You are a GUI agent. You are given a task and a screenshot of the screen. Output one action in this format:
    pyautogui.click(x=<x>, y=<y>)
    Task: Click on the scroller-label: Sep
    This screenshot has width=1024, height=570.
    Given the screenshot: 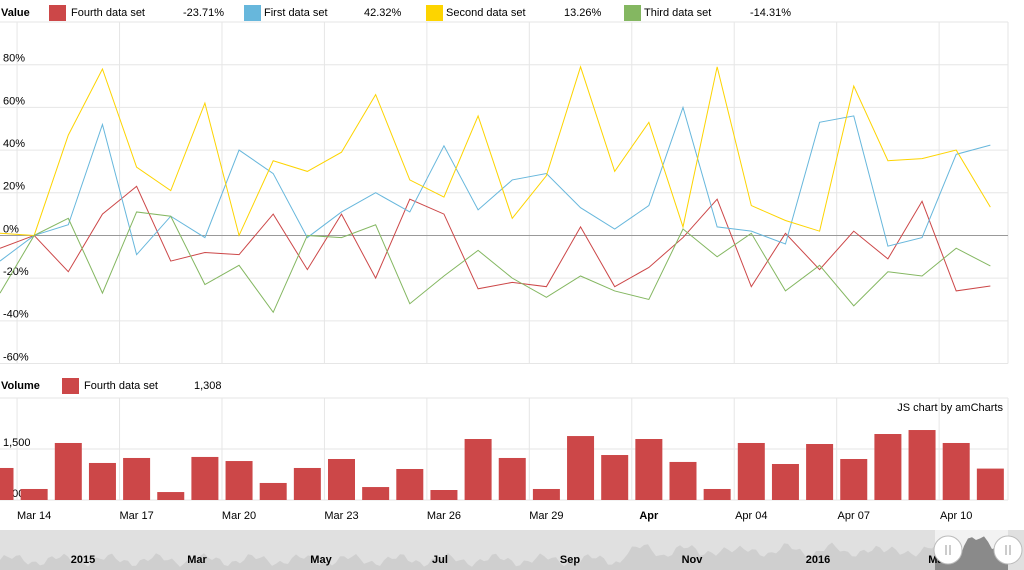 What is the action you would take?
    pyautogui.click(x=570, y=560)
    